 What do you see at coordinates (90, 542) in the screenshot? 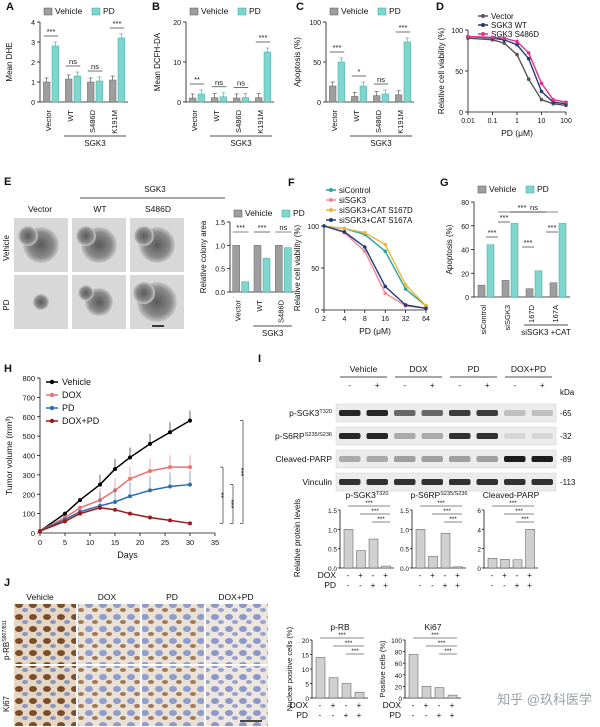
I see `x-tick-label: 10` at bounding box center [90, 542].